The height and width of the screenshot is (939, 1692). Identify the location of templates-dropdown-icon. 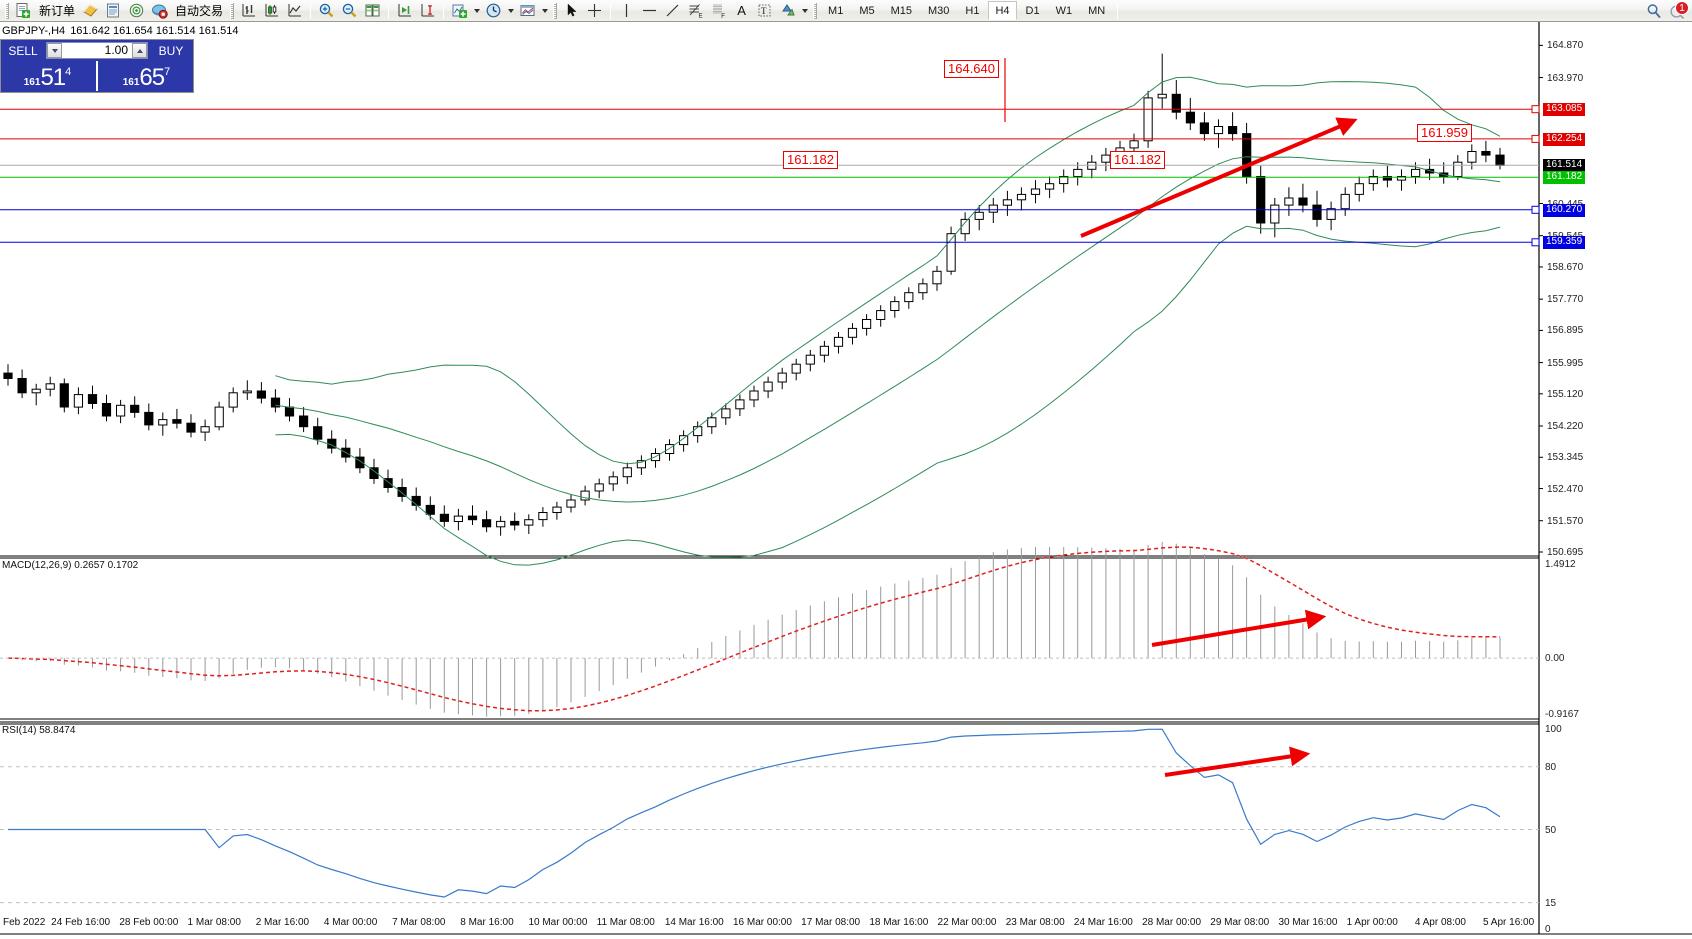
(544, 11).